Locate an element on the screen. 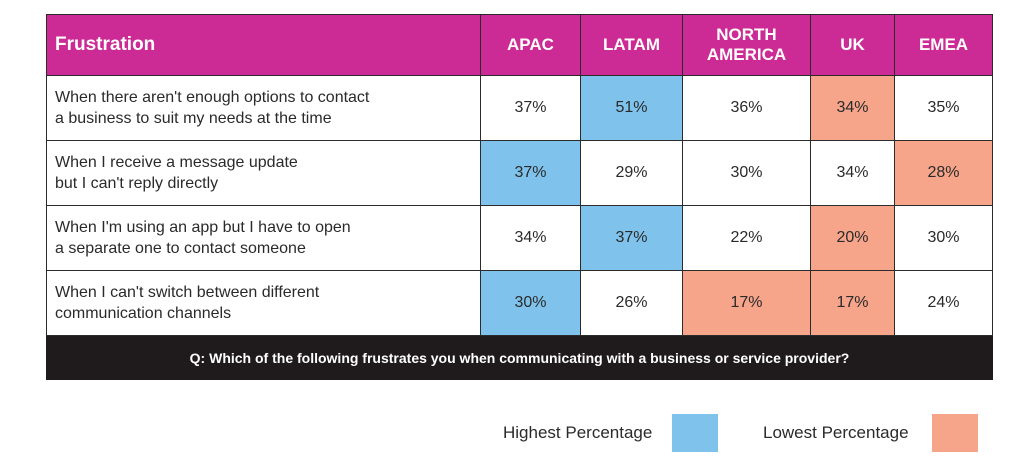 Image resolution: width=1024 pixels, height=462 pixels. header-north-america: NORTH AMERICA is located at coordinates (746, 45).